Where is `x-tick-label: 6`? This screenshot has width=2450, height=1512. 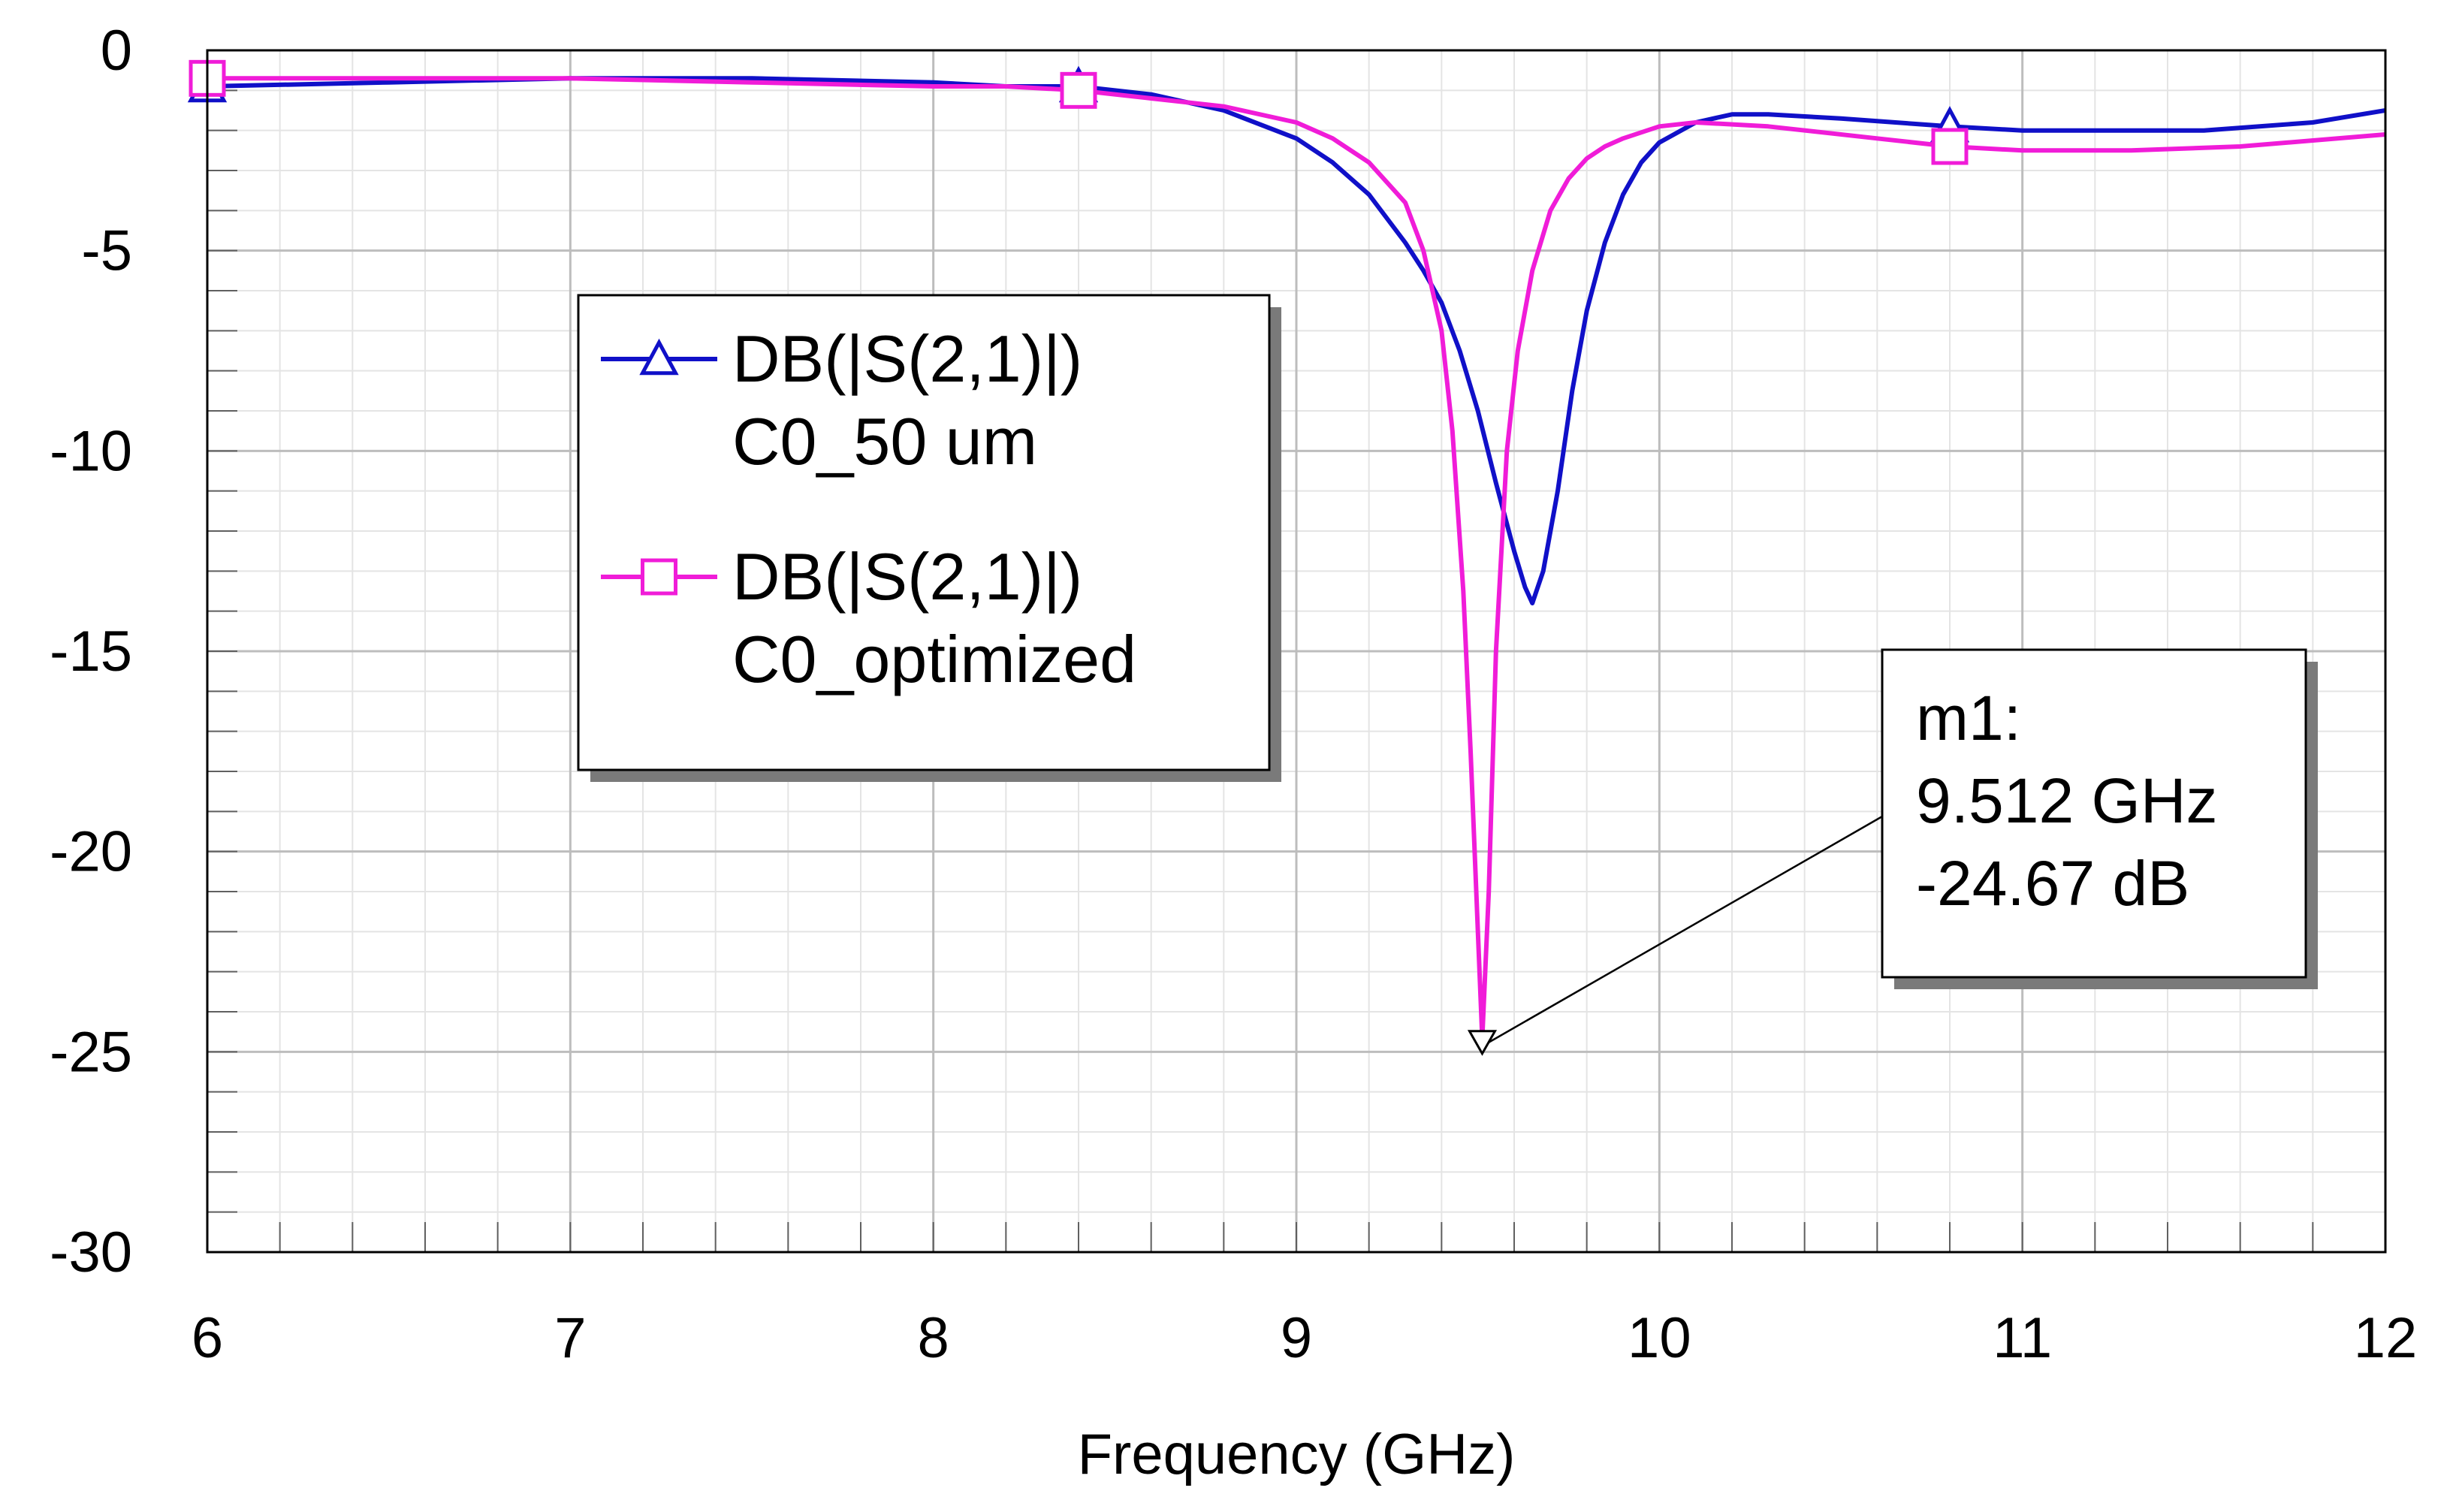
x-tick-label: 6 is located at coordinates (207, 1338).